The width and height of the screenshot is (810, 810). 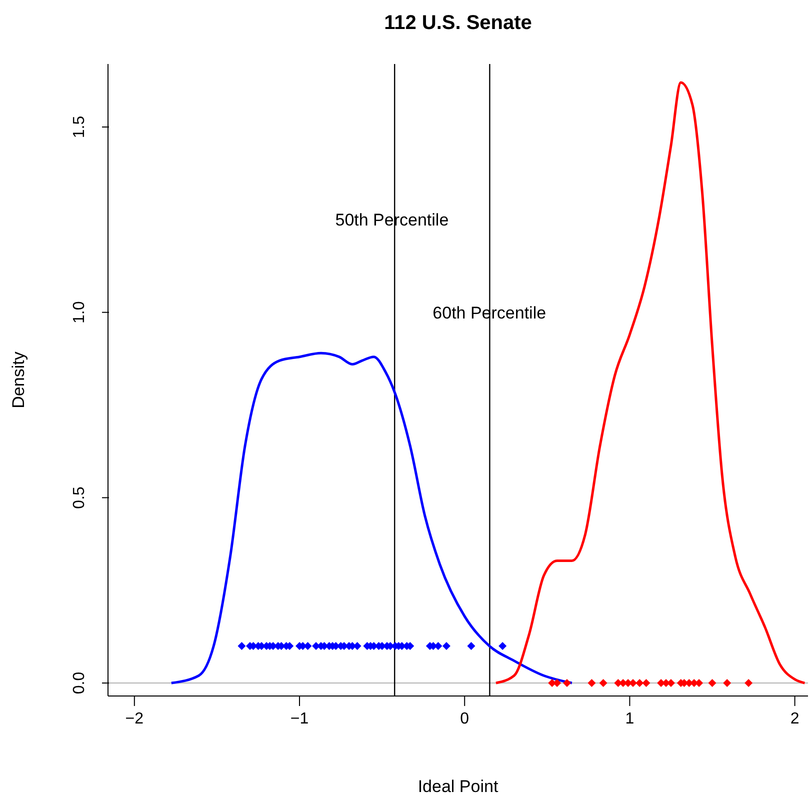 I want to click on chart-title: 112 U.S. Senate, so click(x=458, y=24).